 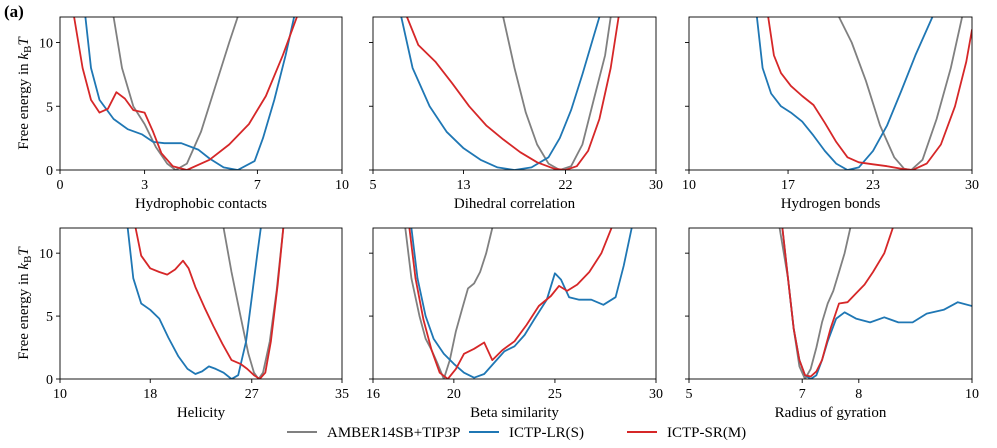 I want to click on subplot-6: 5 7 8 10 Radius of gyration, so click(x=832, y=324).